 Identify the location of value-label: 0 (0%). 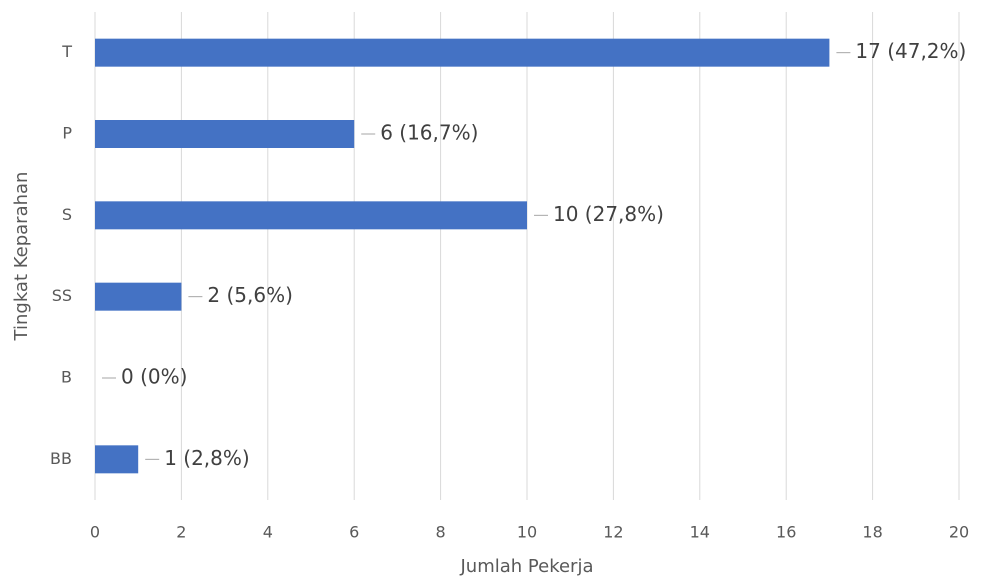
(154, 377).